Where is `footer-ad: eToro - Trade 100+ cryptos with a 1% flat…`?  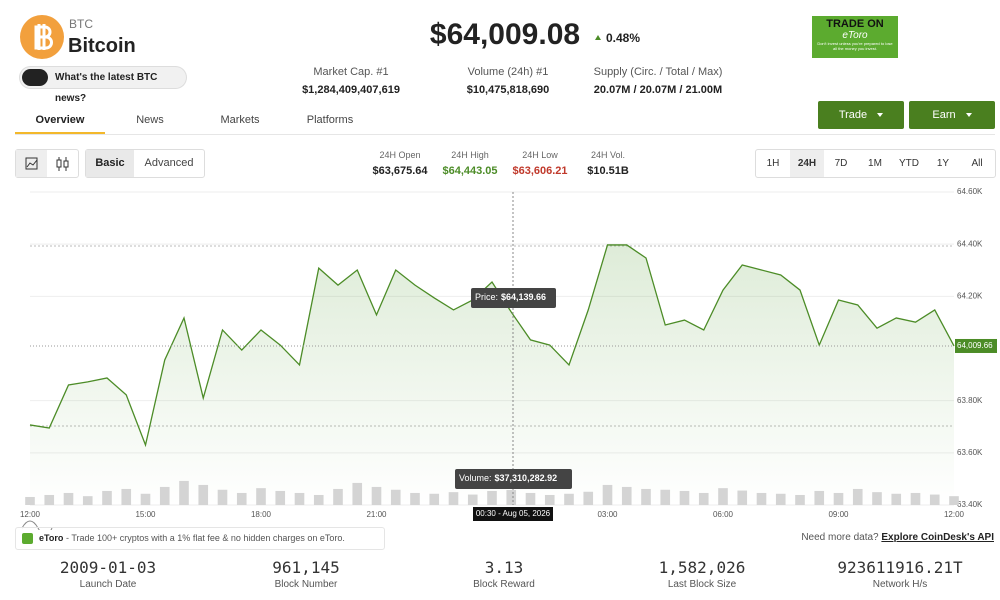
footer-ad: eToro - Trade 100+ cryptos with a 1% flat… is located at coordinates (200, 538).